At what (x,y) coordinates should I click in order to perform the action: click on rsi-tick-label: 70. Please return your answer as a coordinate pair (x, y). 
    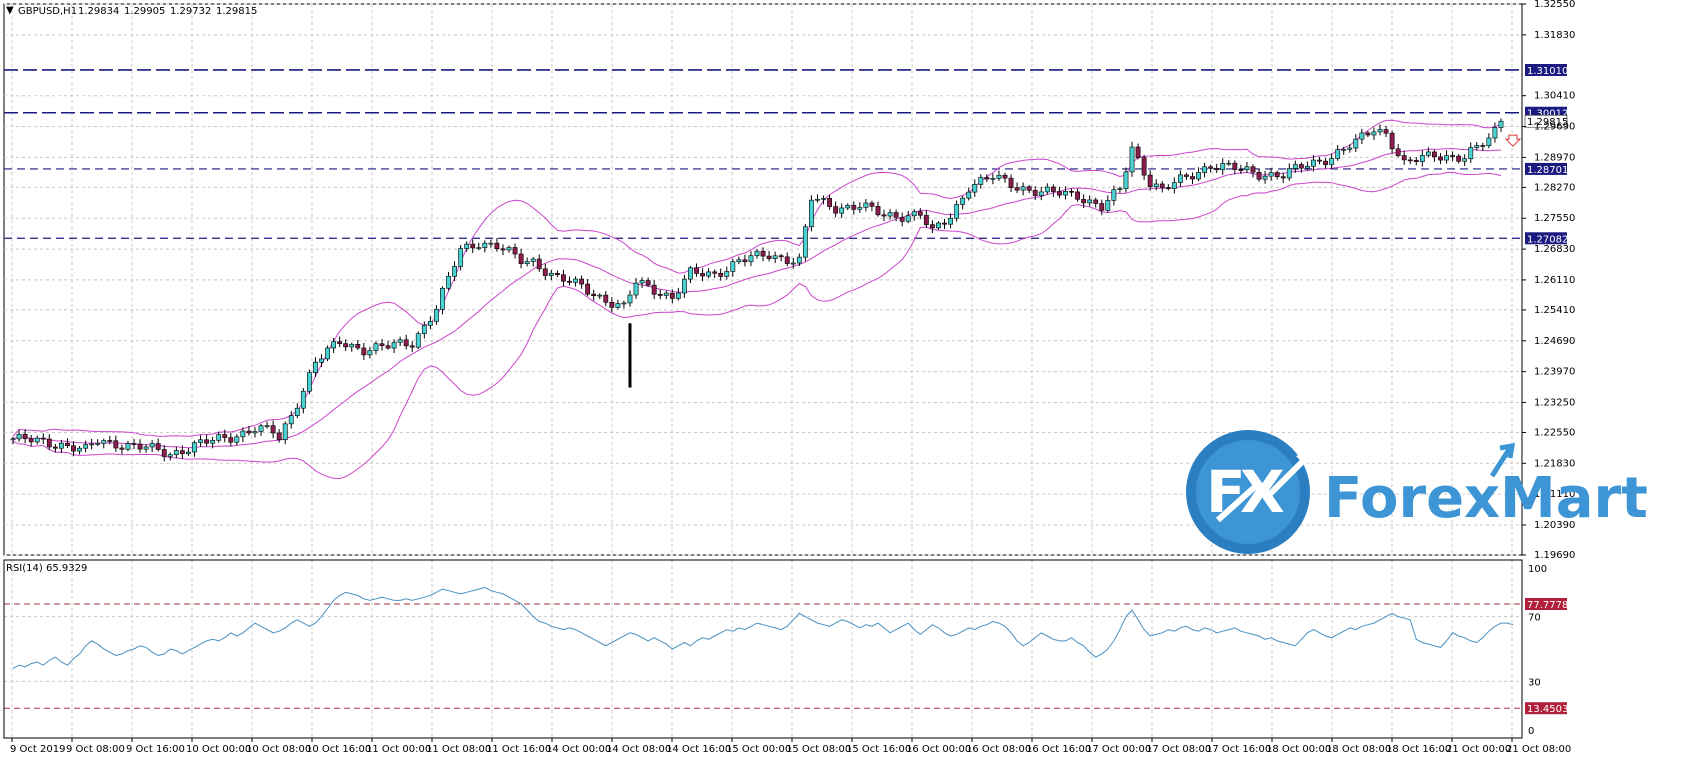
    Looking at the image, I should click on (1534, 618).